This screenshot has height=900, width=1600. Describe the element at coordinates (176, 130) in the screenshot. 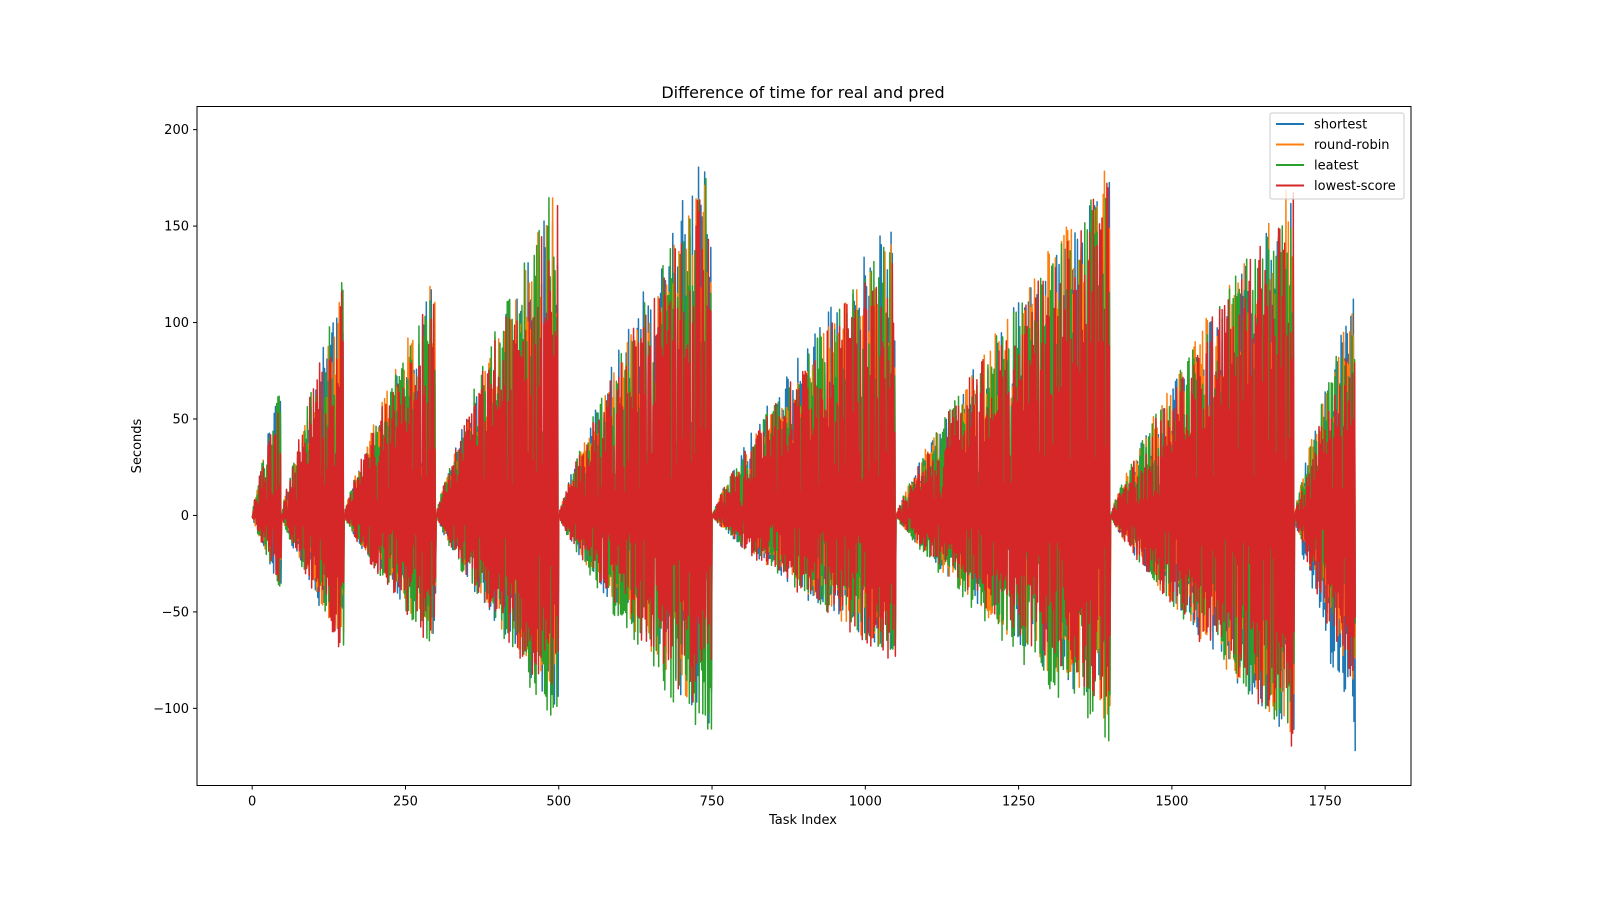

I see `y-tick-label: 200` at that location.